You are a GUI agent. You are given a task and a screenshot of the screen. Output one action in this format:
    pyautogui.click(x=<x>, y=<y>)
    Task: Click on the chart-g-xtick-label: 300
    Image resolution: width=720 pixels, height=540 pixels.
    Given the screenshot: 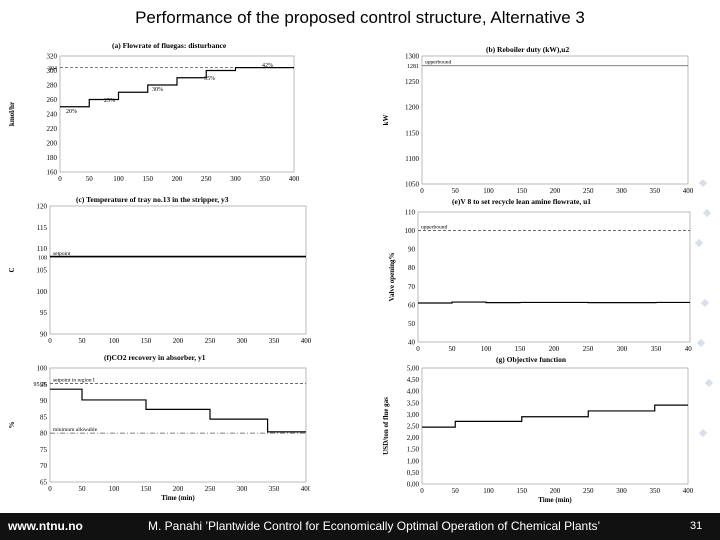 What is the action you would take?
    pyautogui.click(x=621, y=491)
    